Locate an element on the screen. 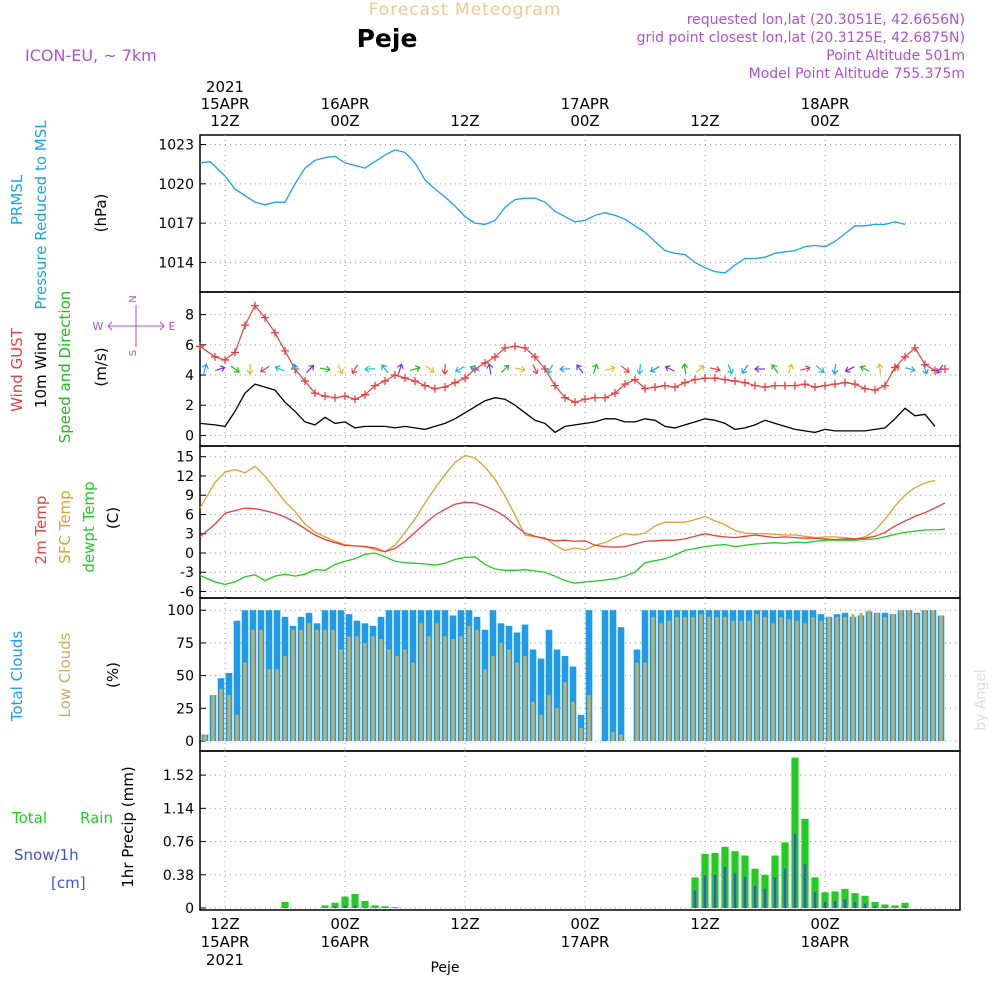  chart-title: Forecast Meteogram is located at coordinates (465, 10).